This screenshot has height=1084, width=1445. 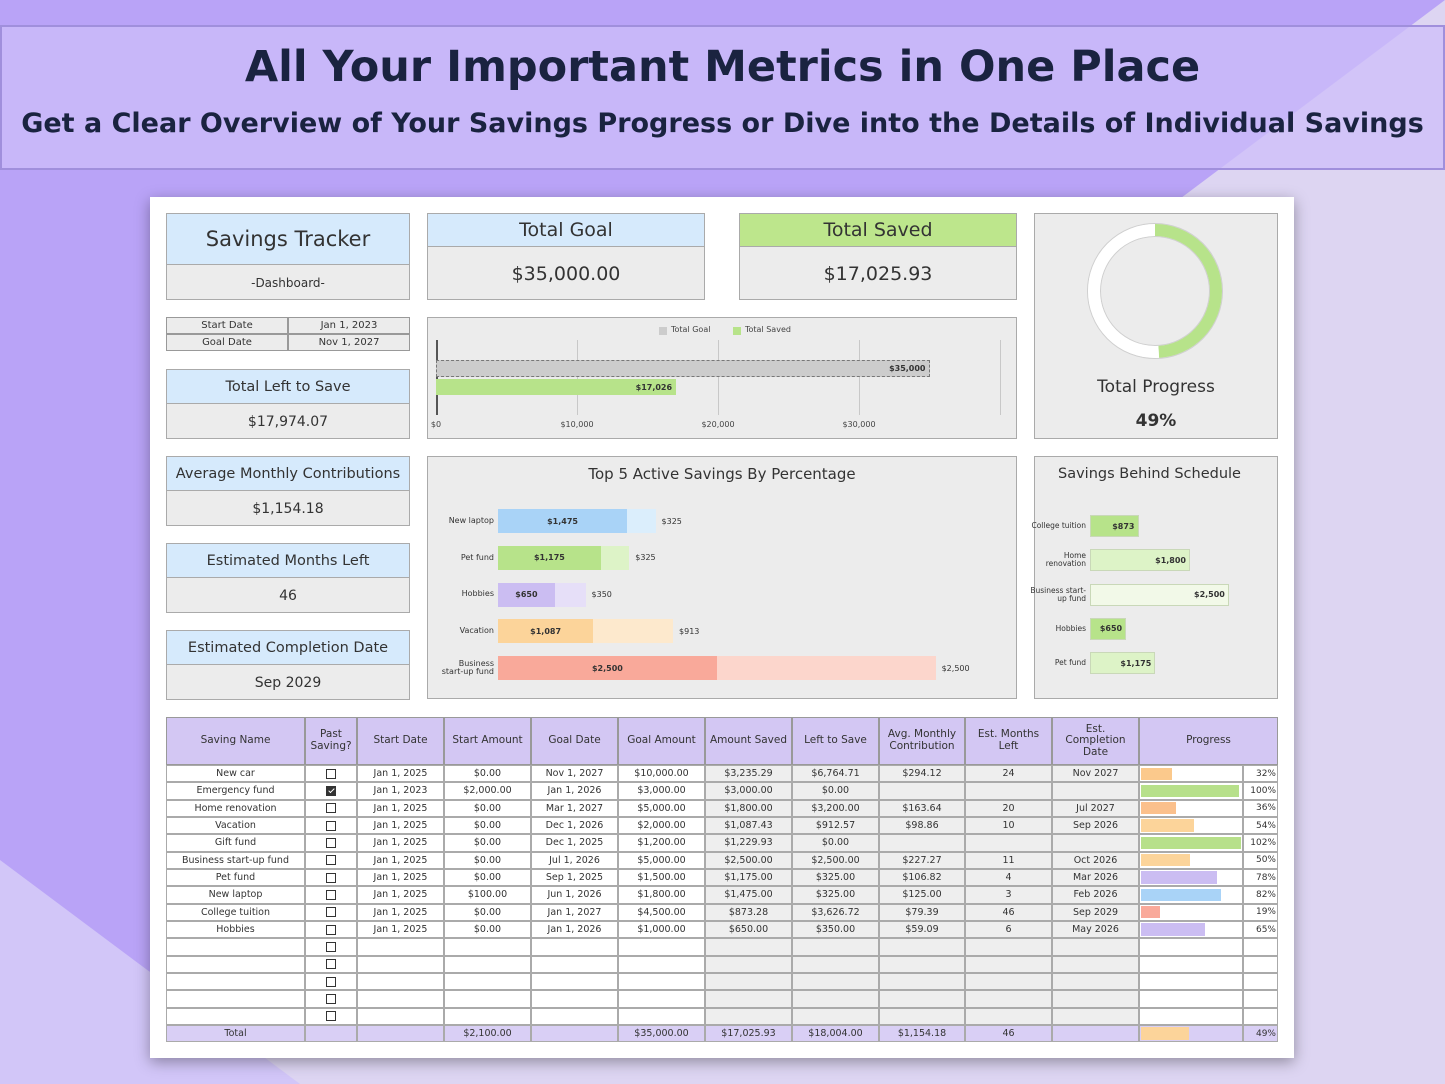 What do you see at coordinates (1156, 387) in the screenshot?
I see `chart-title: Total Progress` at bounding box center [1156, 387].